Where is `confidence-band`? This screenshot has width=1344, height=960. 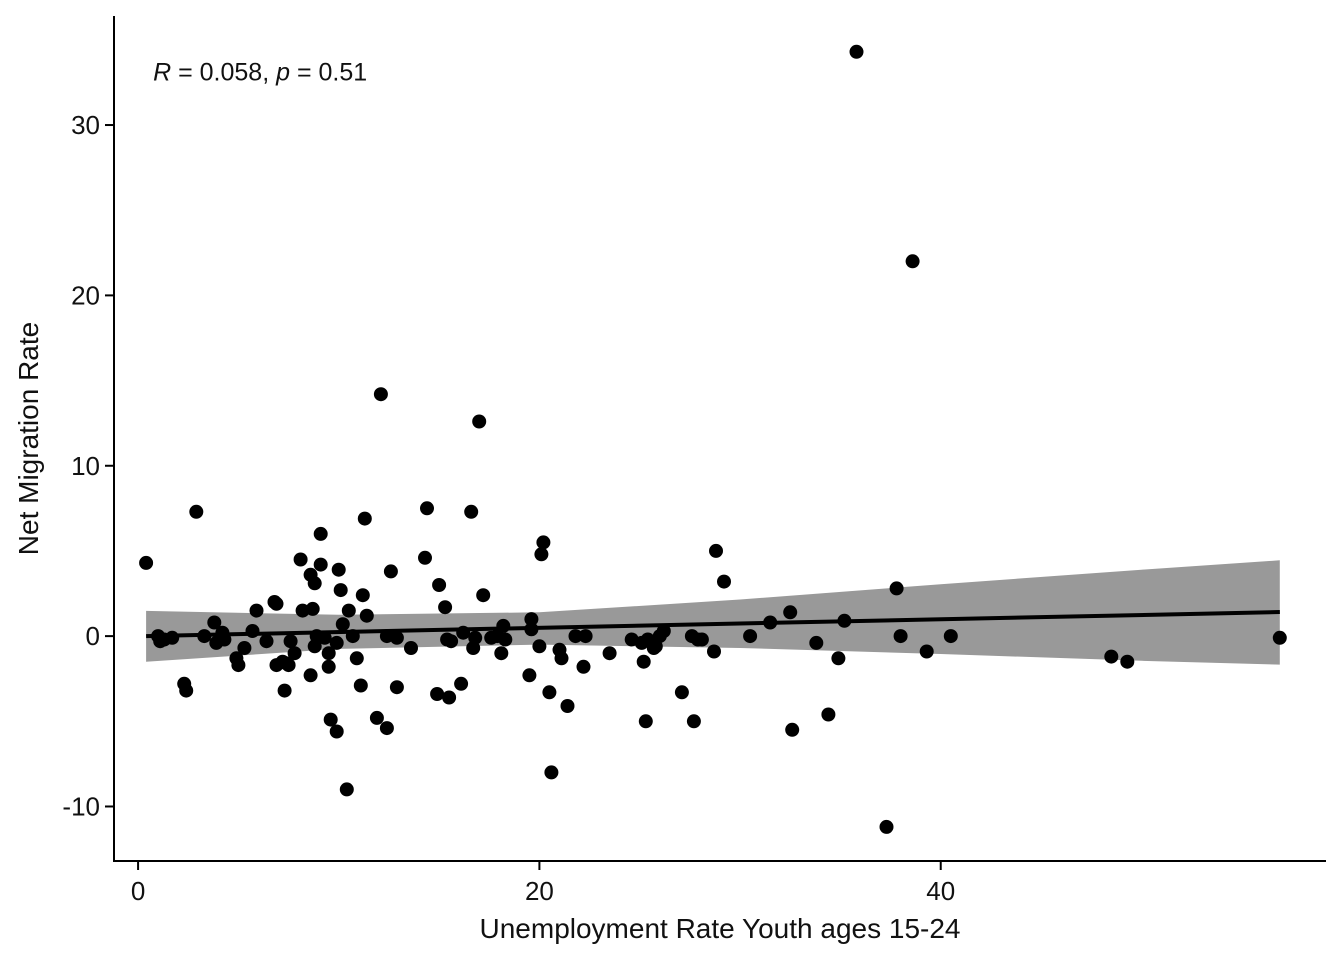 confidence-band is located at coordinates (713, 612).